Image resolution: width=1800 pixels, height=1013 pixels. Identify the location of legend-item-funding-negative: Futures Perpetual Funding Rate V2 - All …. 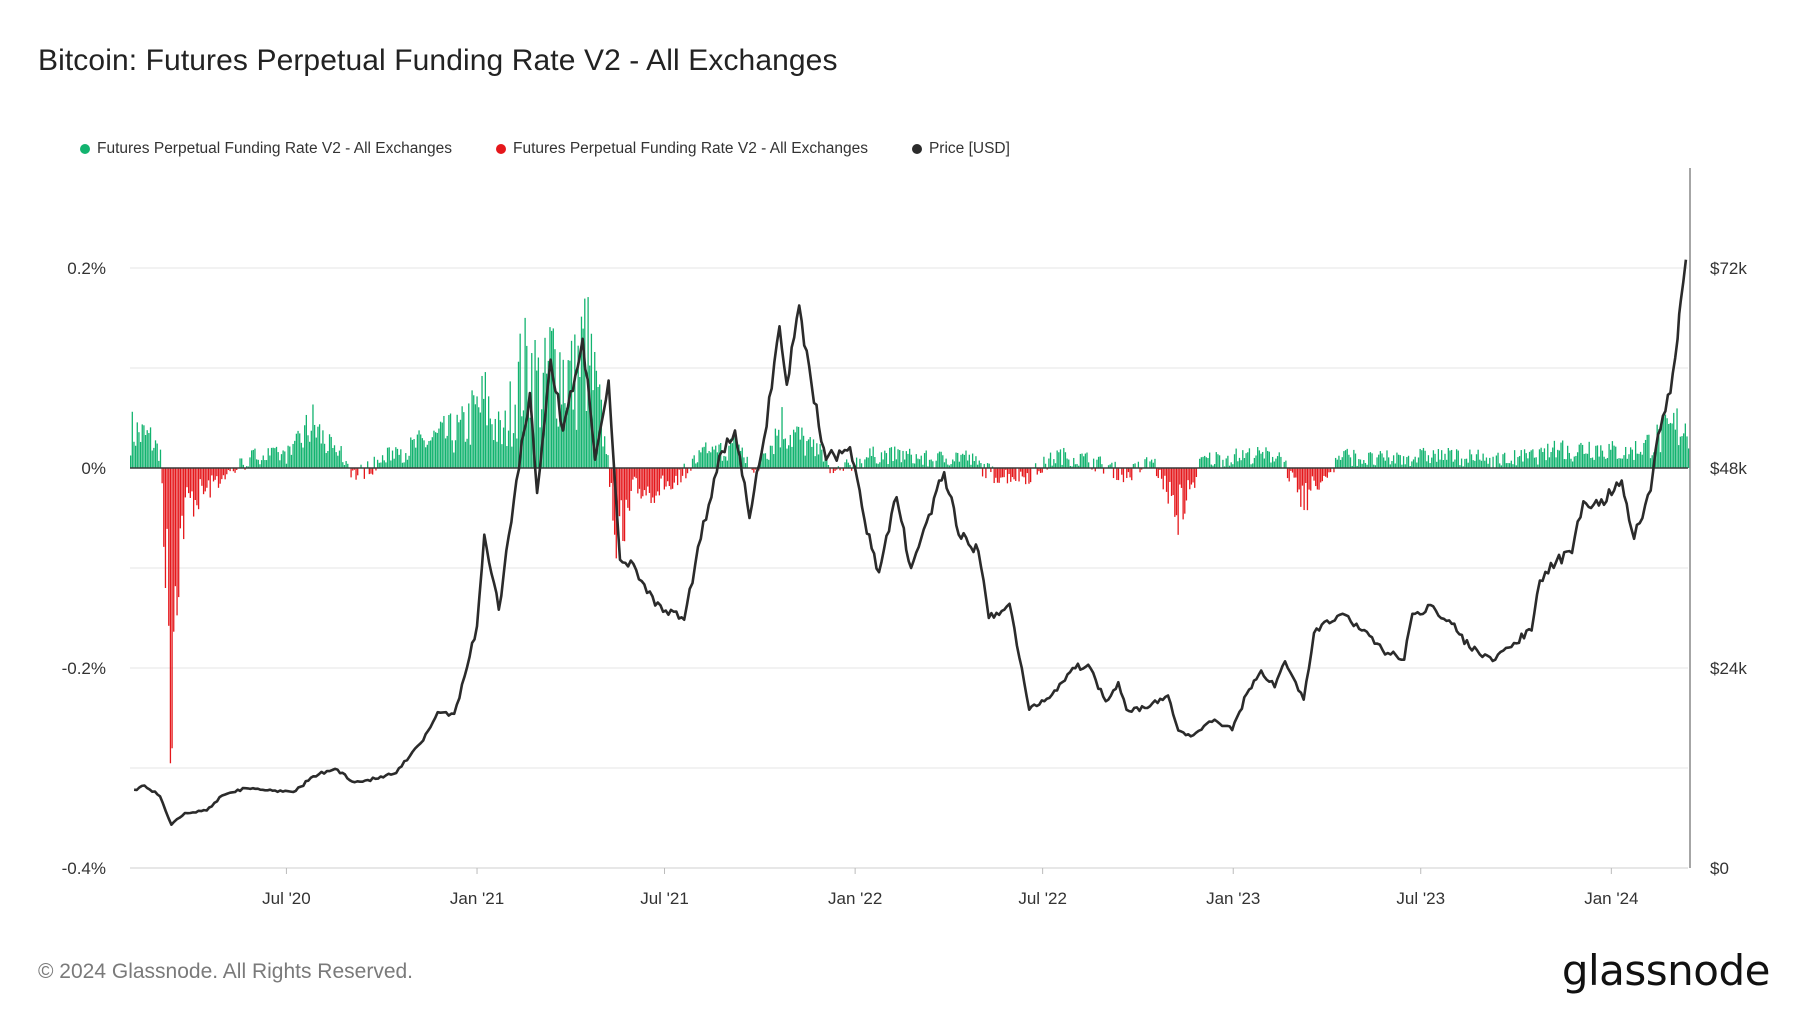
(681, 149).